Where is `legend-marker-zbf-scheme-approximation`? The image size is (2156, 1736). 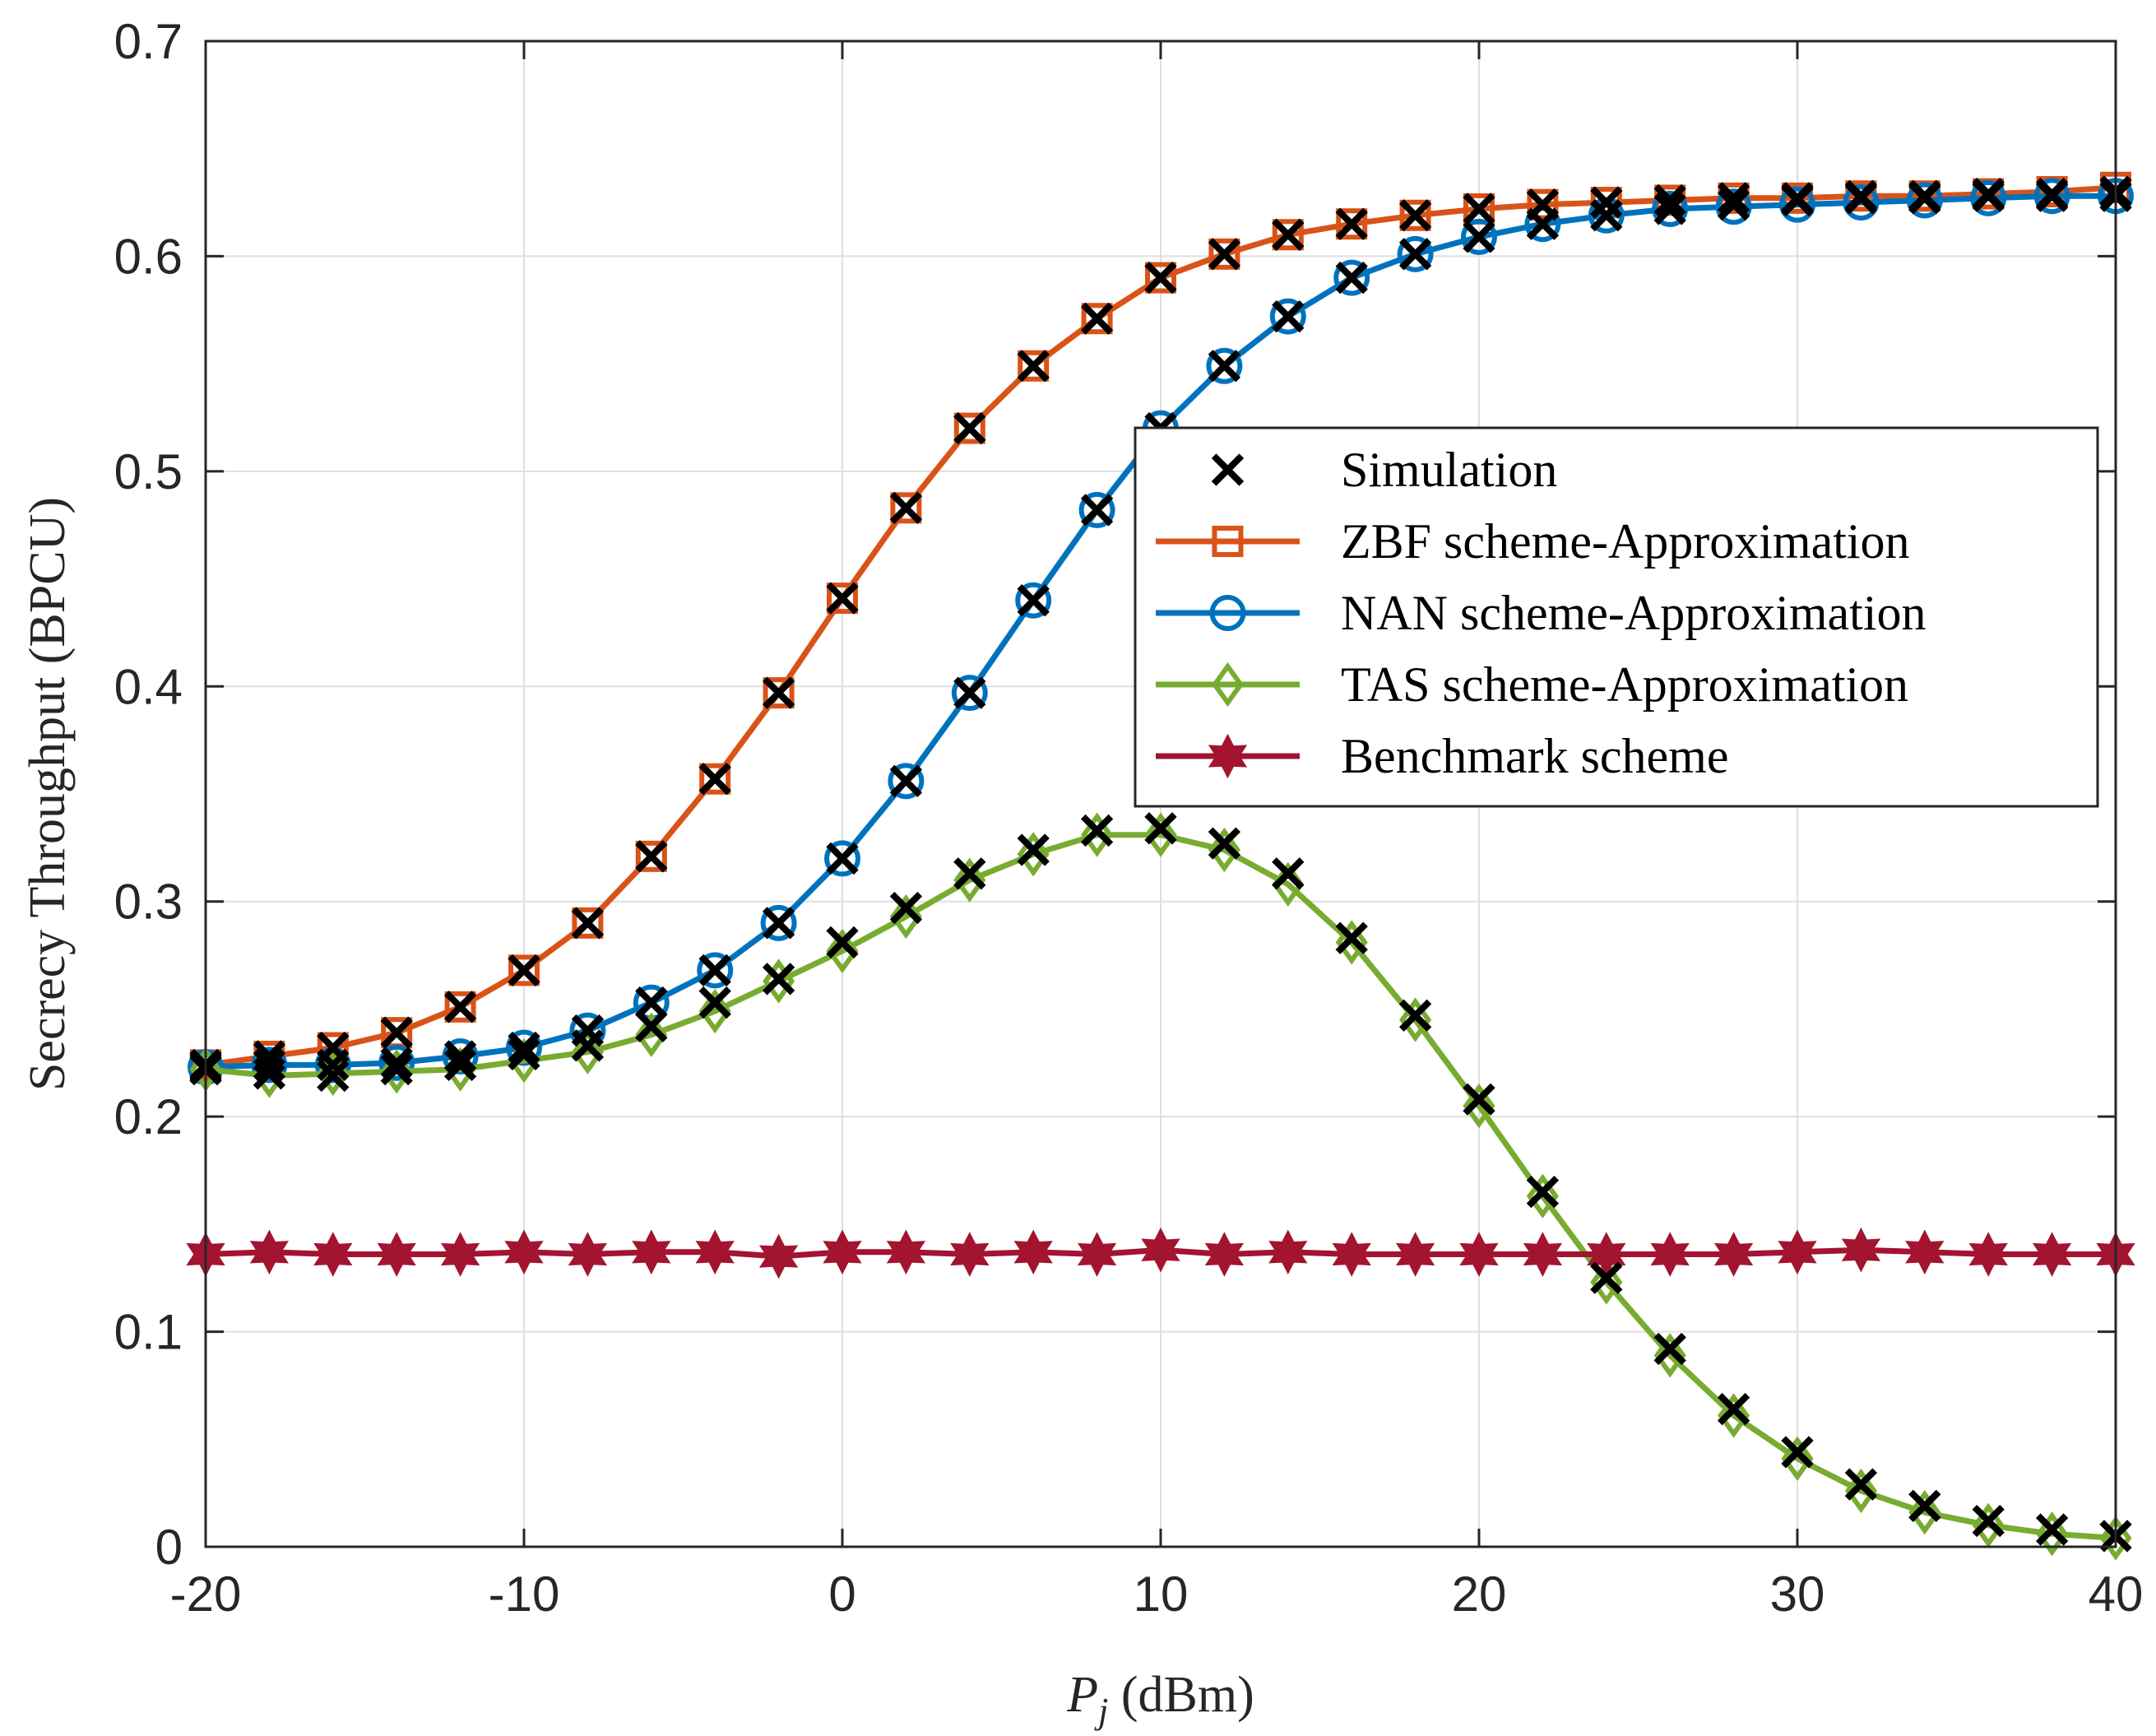
legend-marker-zbf-scheme-approximation is located at coordinates (1228, 541).